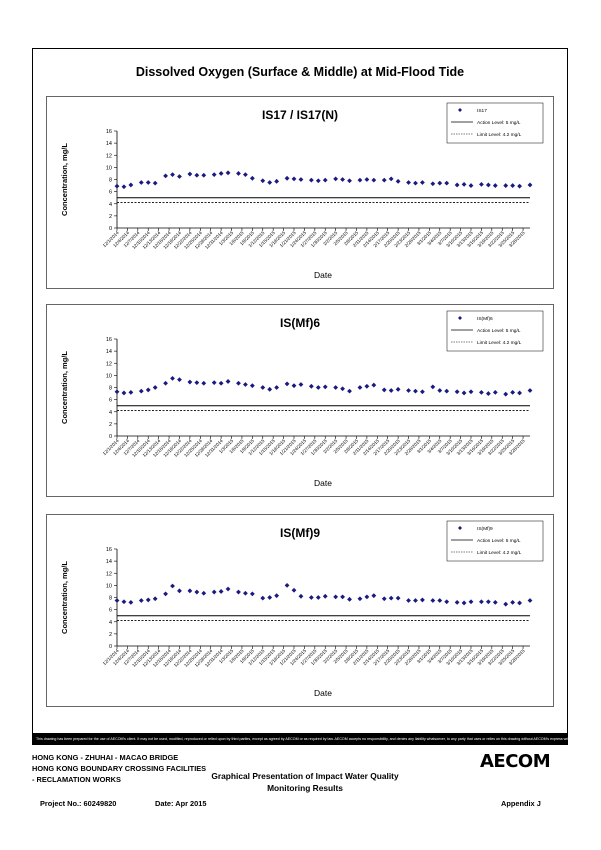  What do you see at coordinates (482, 111) in the screenshot?
I see `legend-series-label: IS17` at bounding box center [482, 111].